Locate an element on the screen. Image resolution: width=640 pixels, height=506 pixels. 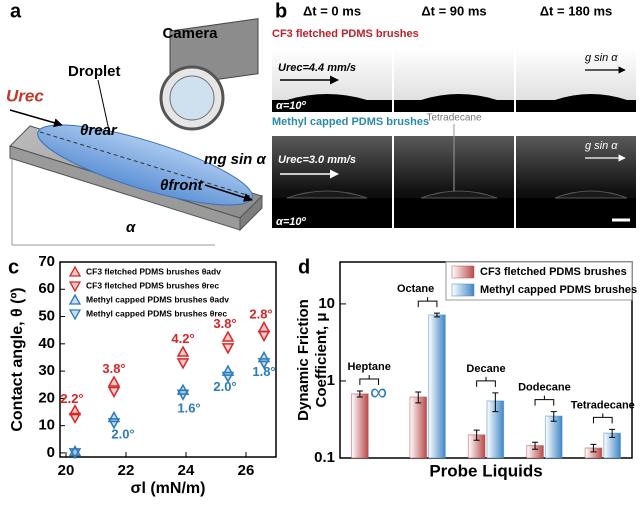
plate-side is located at coordinates (251, 213).